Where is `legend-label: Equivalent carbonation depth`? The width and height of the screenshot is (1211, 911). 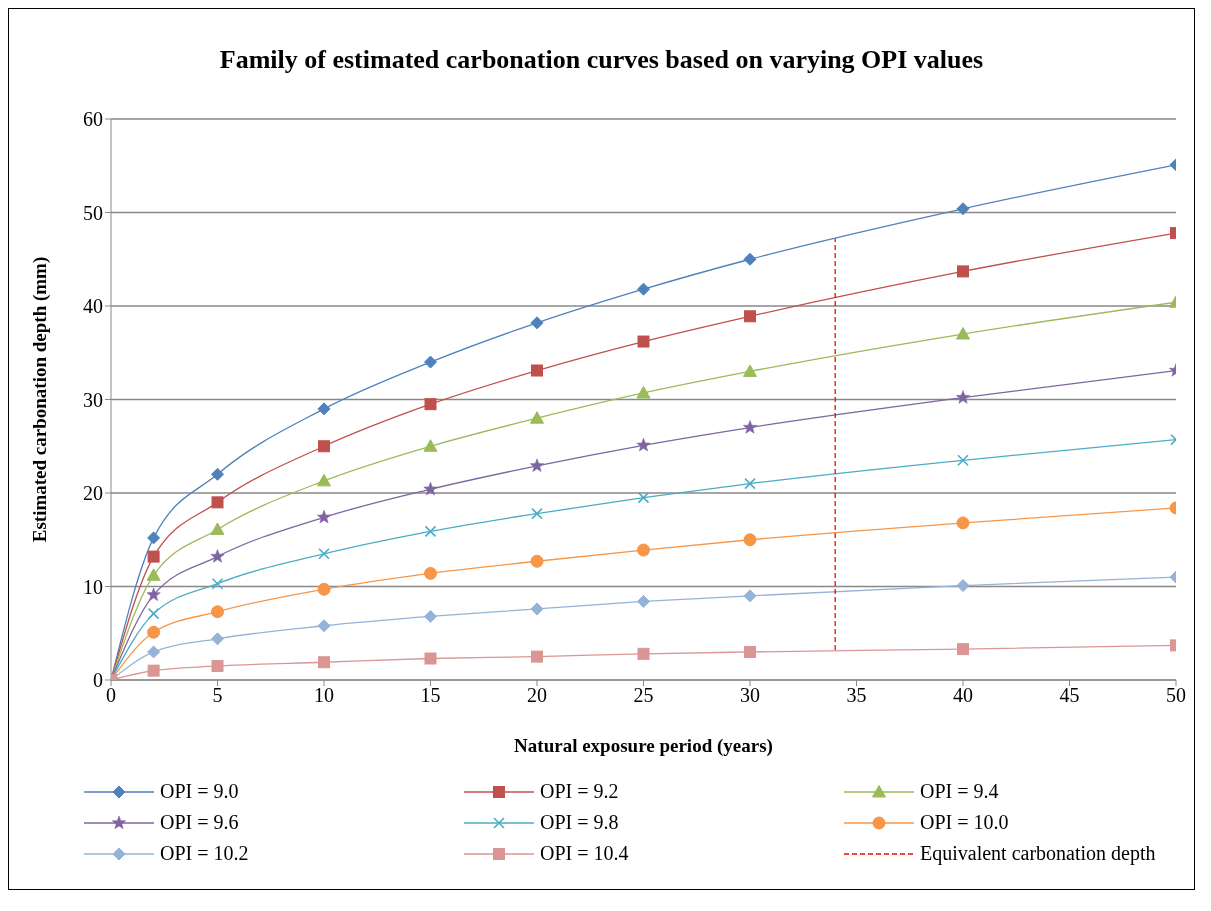 legend-label: Equivalent carbonation depth is located at coordinates (1038, 853).